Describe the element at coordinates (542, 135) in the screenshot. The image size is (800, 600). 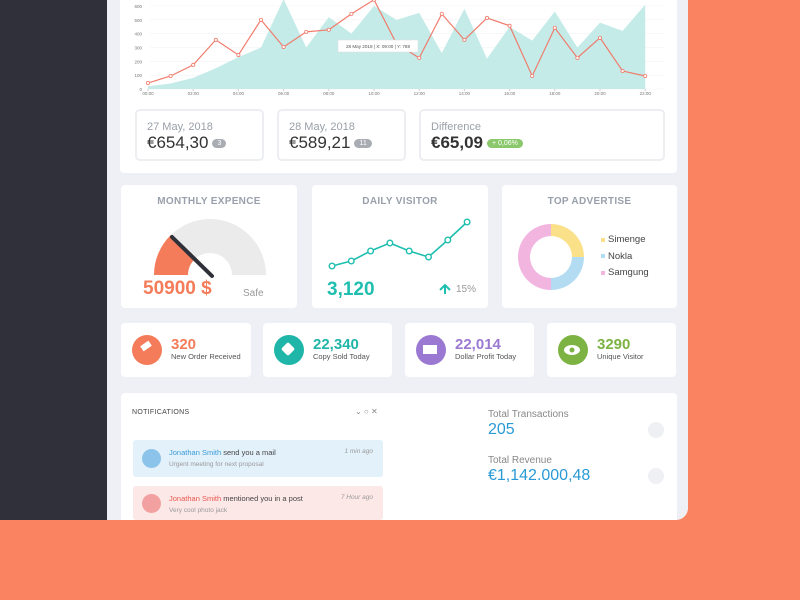
I see `difference-box: Difference €65,09 + 0,06%` at that location.